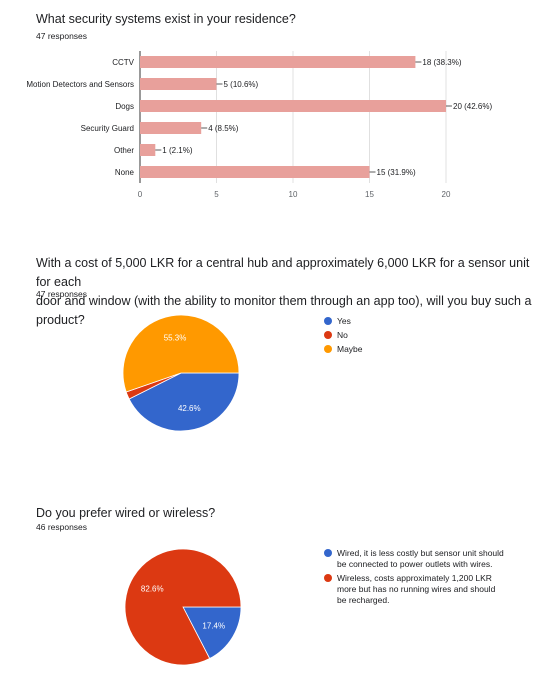 This screenshot has width=541, height=687. I want to click on bar-category-label: Security Guard, so click(107, 128).